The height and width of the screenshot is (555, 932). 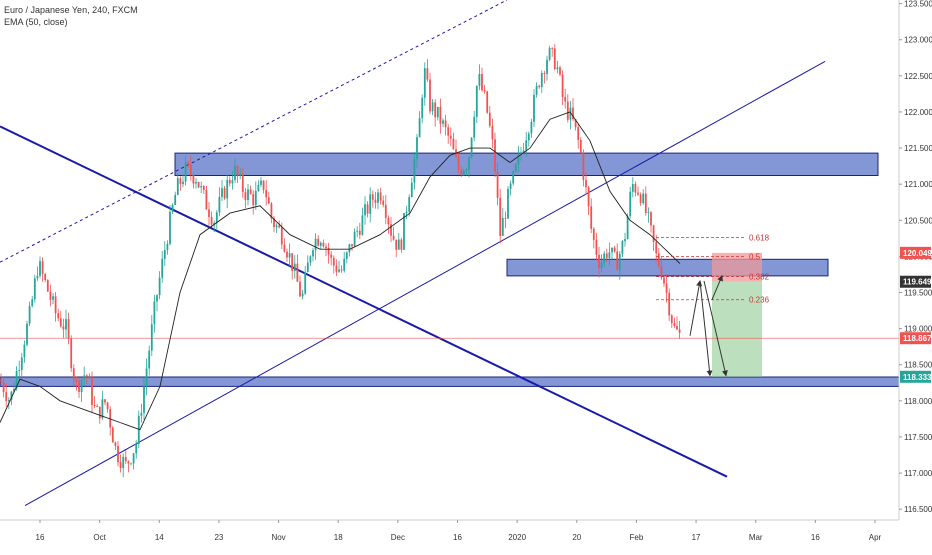 What do you see at coordinates (36, 22) in the screenshot?
I see `legend-indicator: EMA (50, close)` at bounding box center [36, 22].